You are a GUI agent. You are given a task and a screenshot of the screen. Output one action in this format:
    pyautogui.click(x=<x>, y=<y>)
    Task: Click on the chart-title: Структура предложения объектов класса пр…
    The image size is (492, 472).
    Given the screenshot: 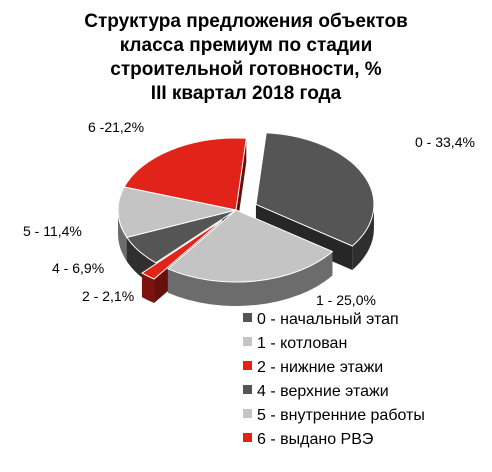 What is the action you would take?
    pyautogui.click(x=246, y=57)
    